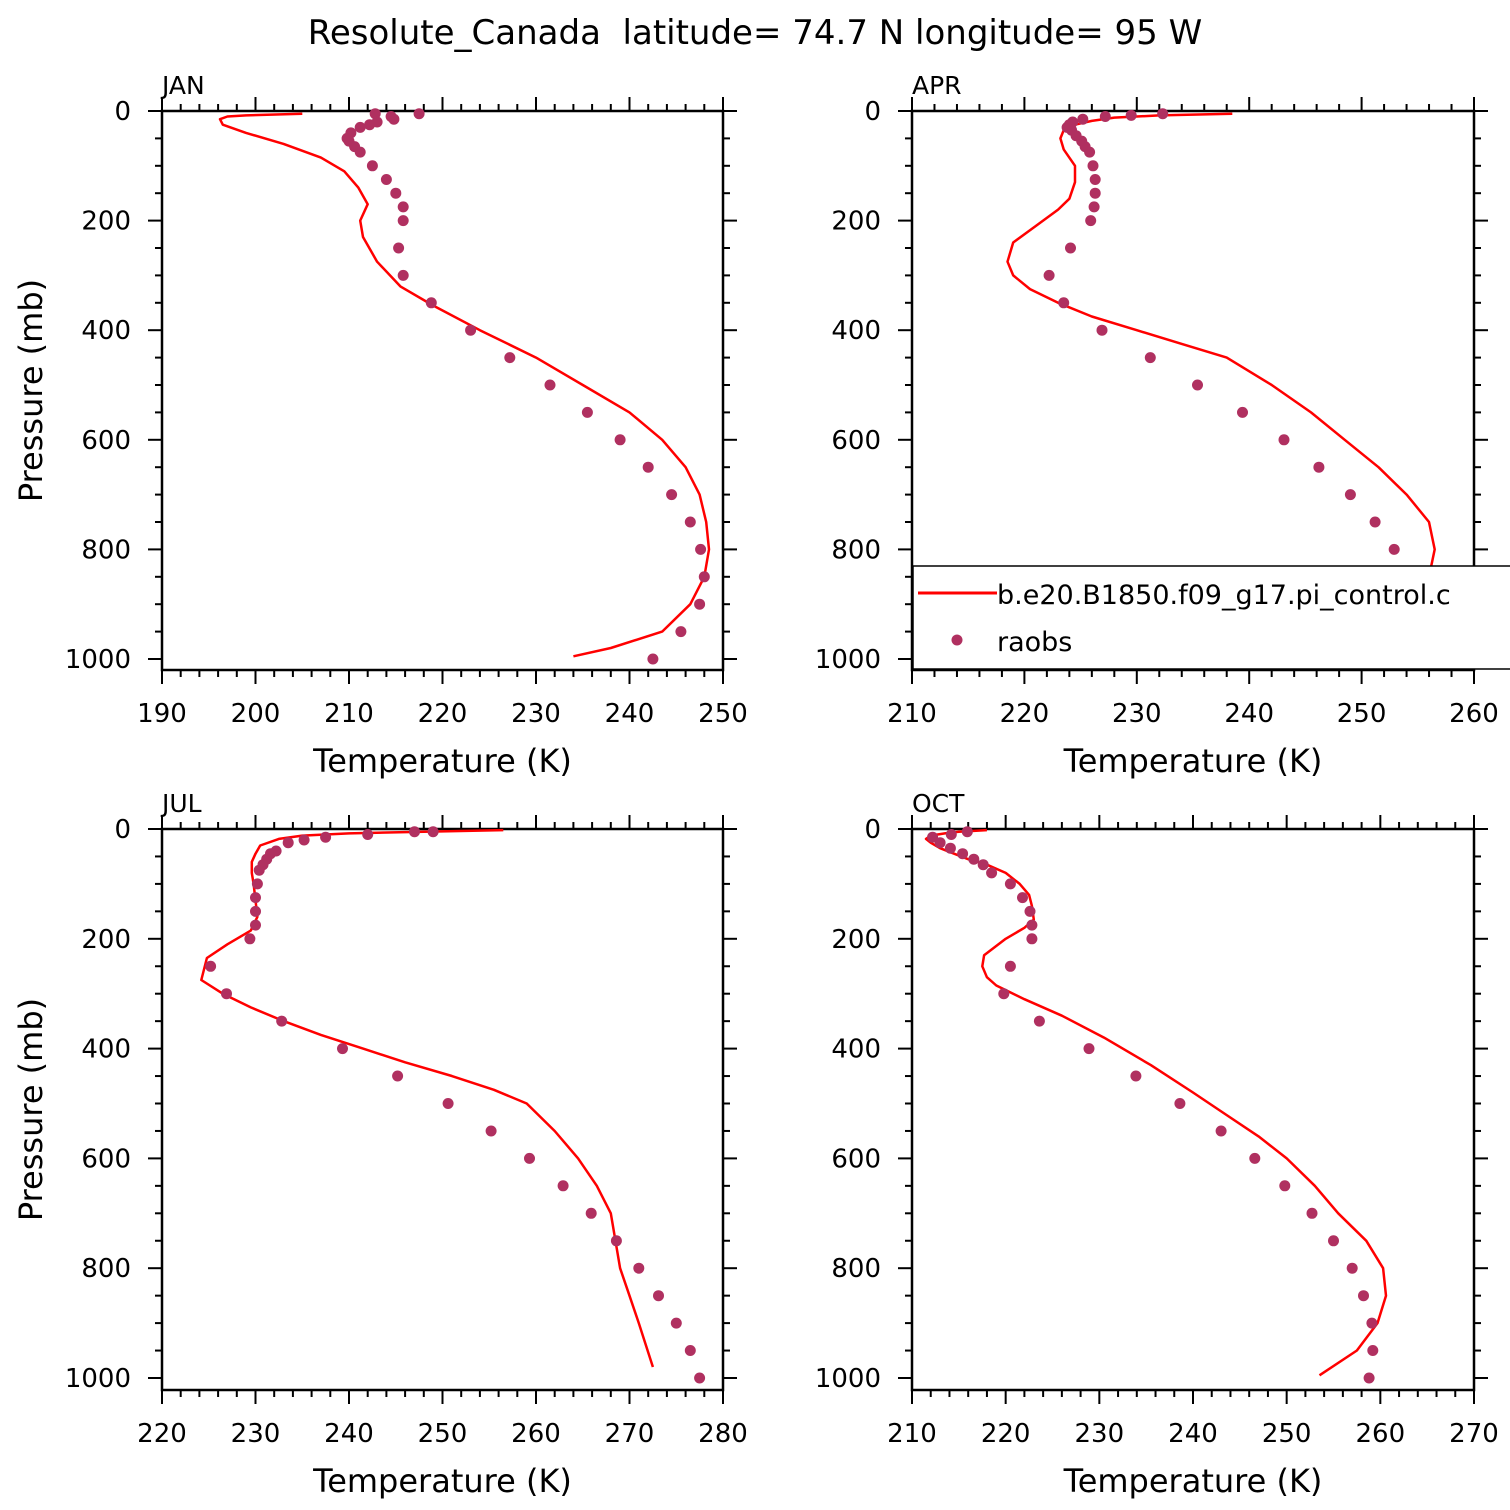 Image resolution: width=1510 pixels, height=1510 pixels. What do you see at coordinates (349, 1434) in the screenshot?
I see `x-tick-label: 240` at bounding box center [349, 1434].